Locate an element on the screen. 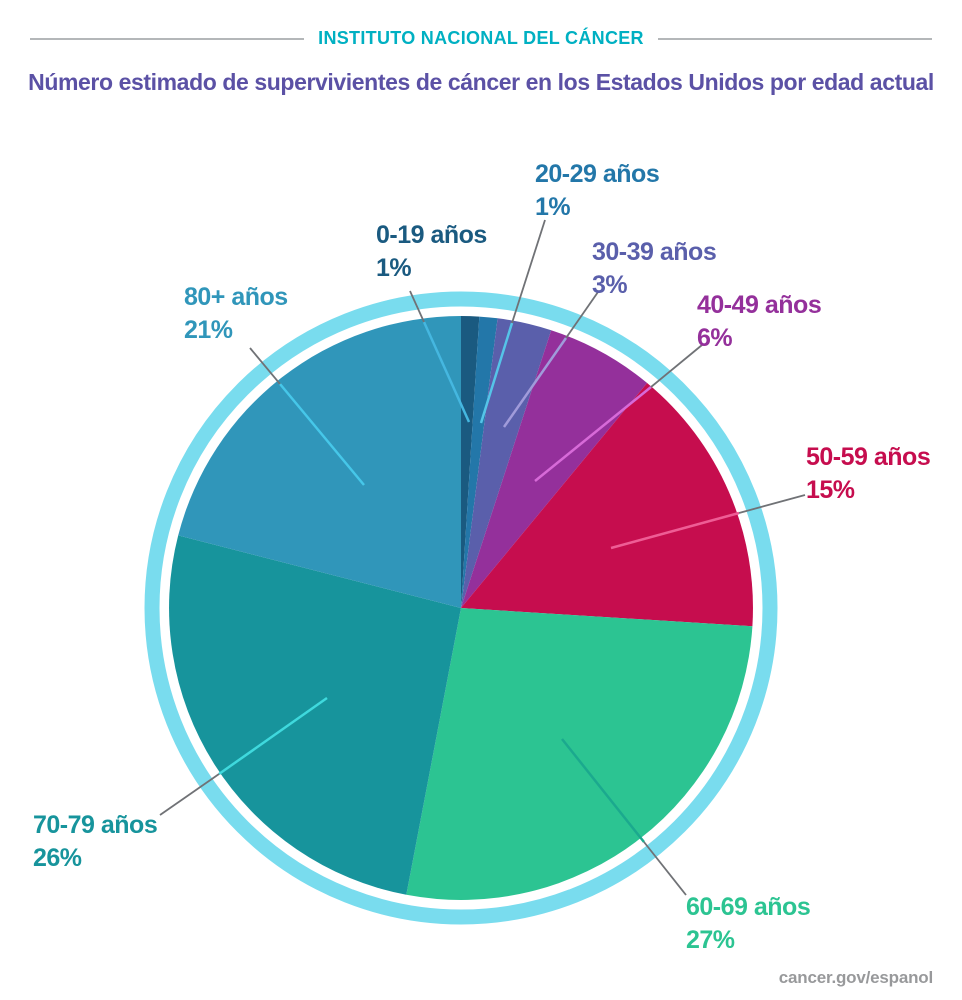 This screenshot has width=962, height=1000. slice-label-percent-60-69: 27% is located at coordinates (710, 940).